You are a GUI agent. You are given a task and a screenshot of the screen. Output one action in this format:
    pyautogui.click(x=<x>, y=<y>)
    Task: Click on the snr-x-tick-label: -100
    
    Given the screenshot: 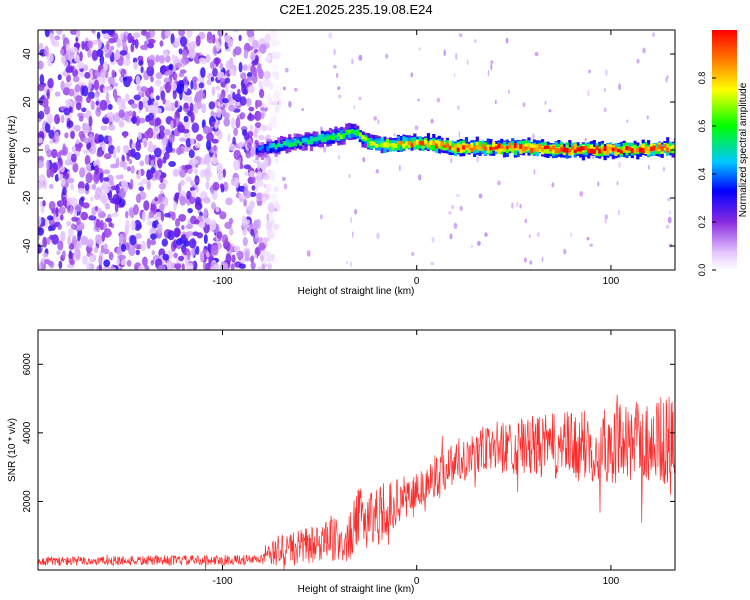 What is the action you would take?
    pyautogui.click(x=222, y=581)
    